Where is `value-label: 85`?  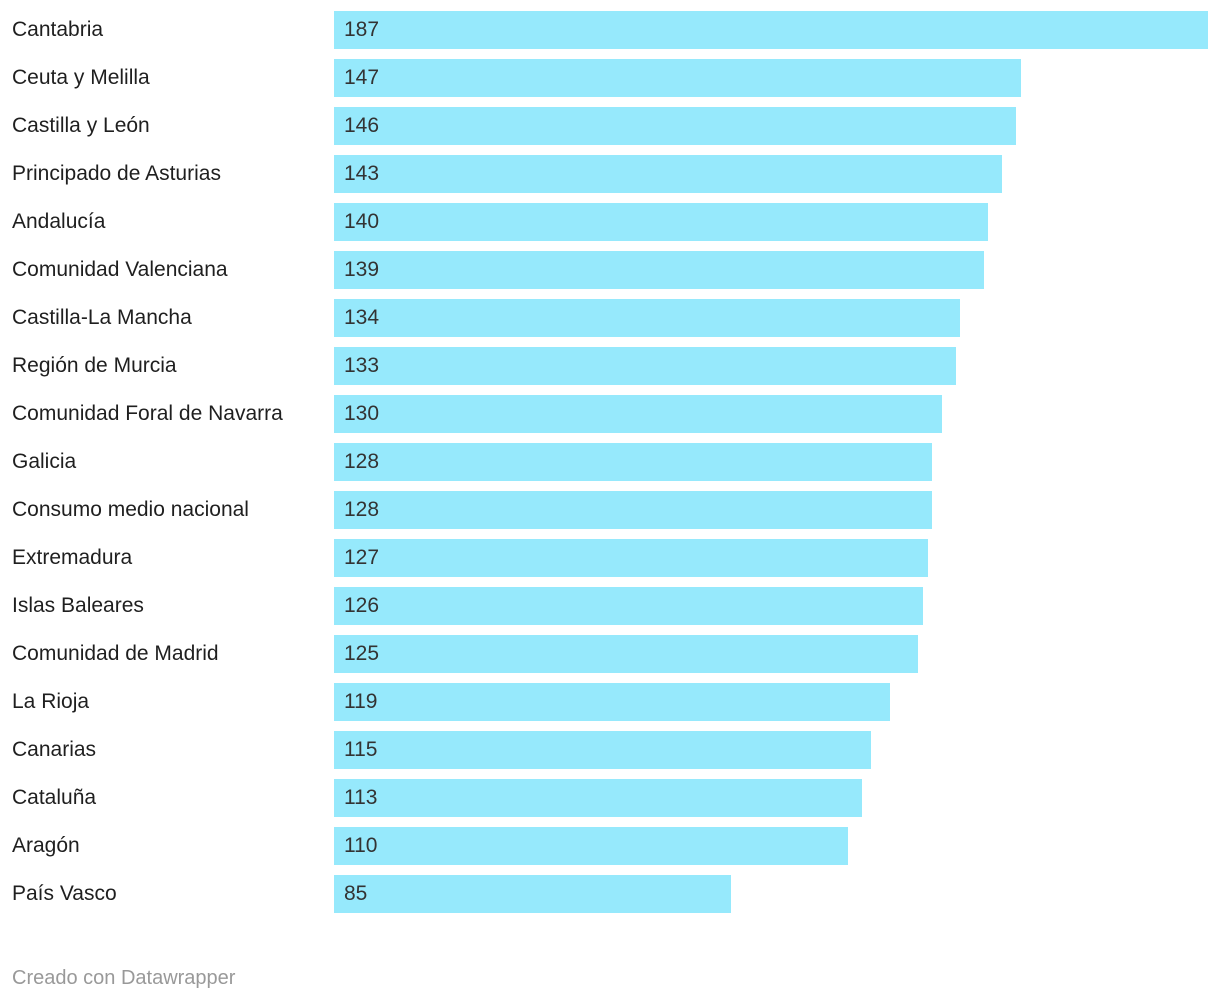 value-label: 85 is located at coordinates (356, 893).